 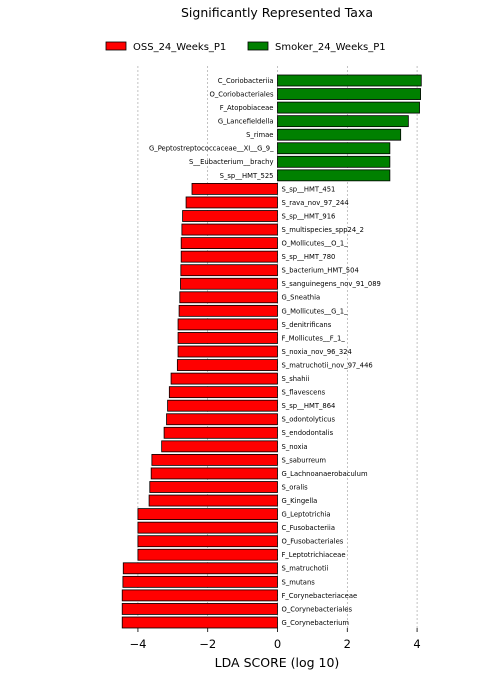 What do you see at coordinates (301, 298) in the screenshot?
I see `bar-label: G_Sneathia` at bounding box center [301, 298].